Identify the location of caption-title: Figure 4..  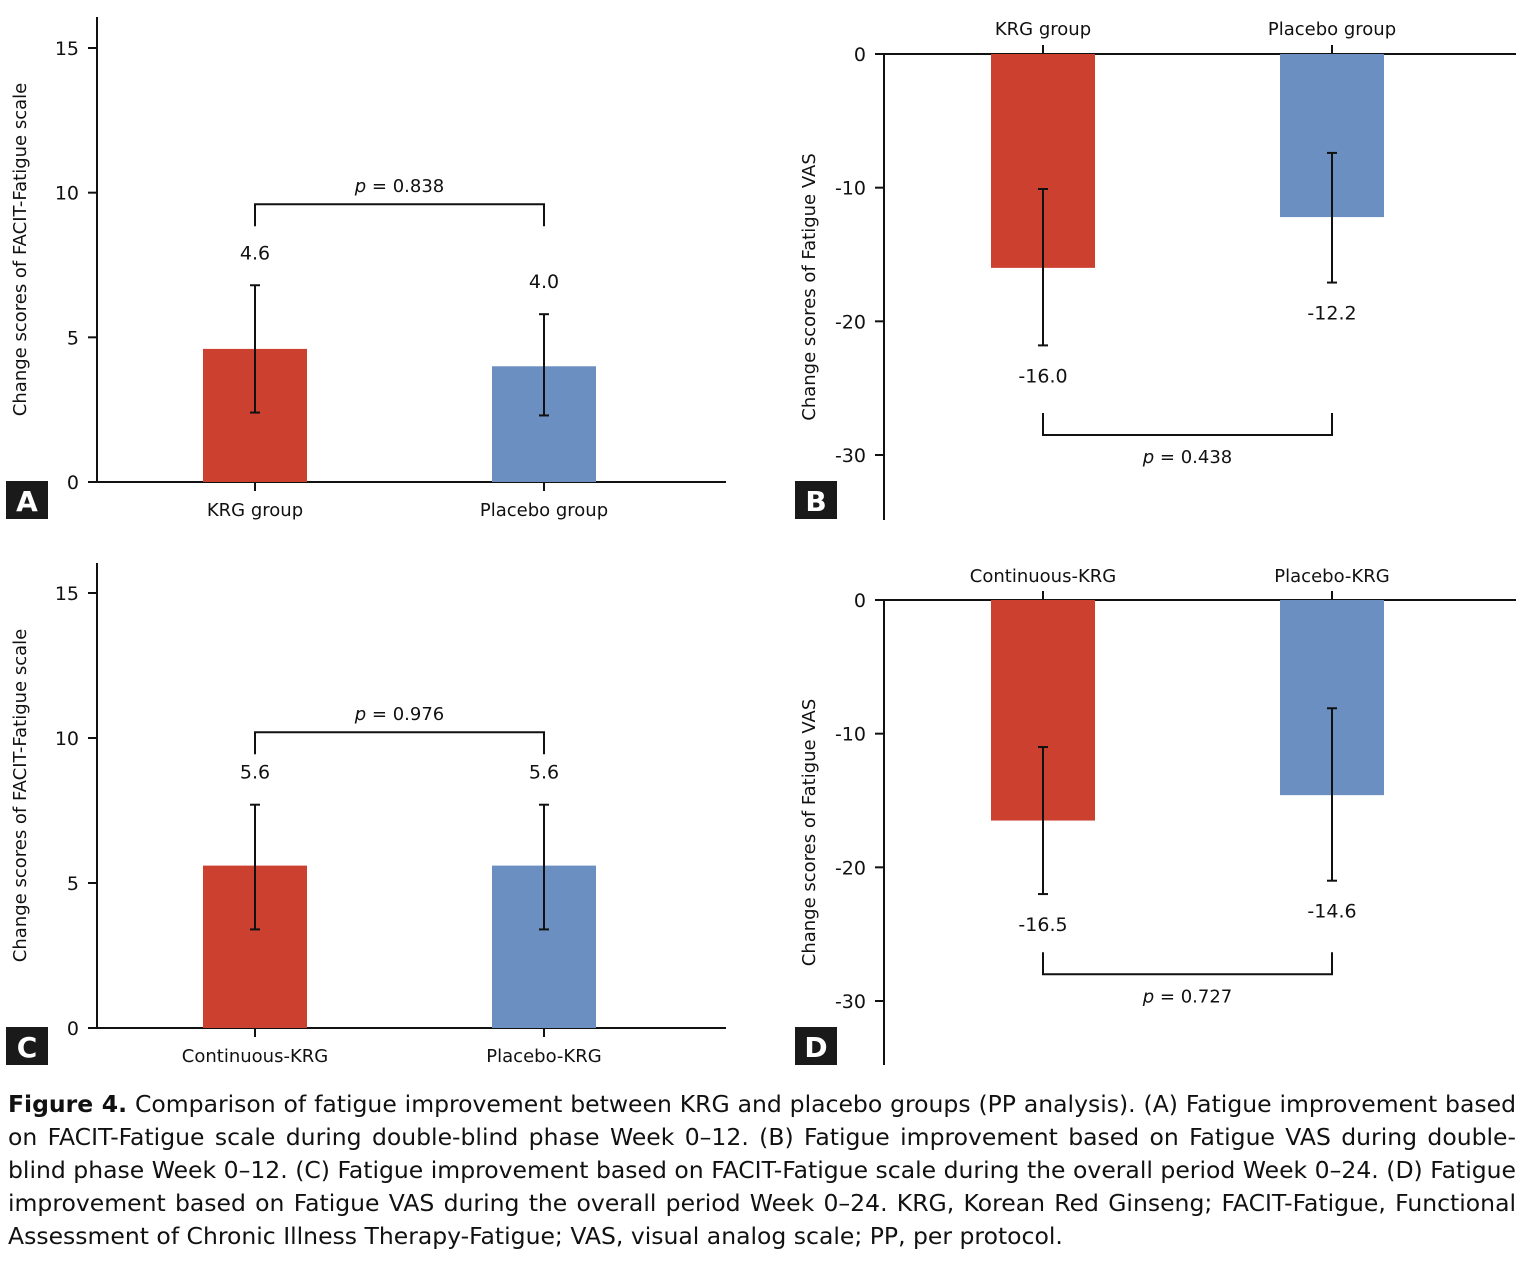
(68, 1104).